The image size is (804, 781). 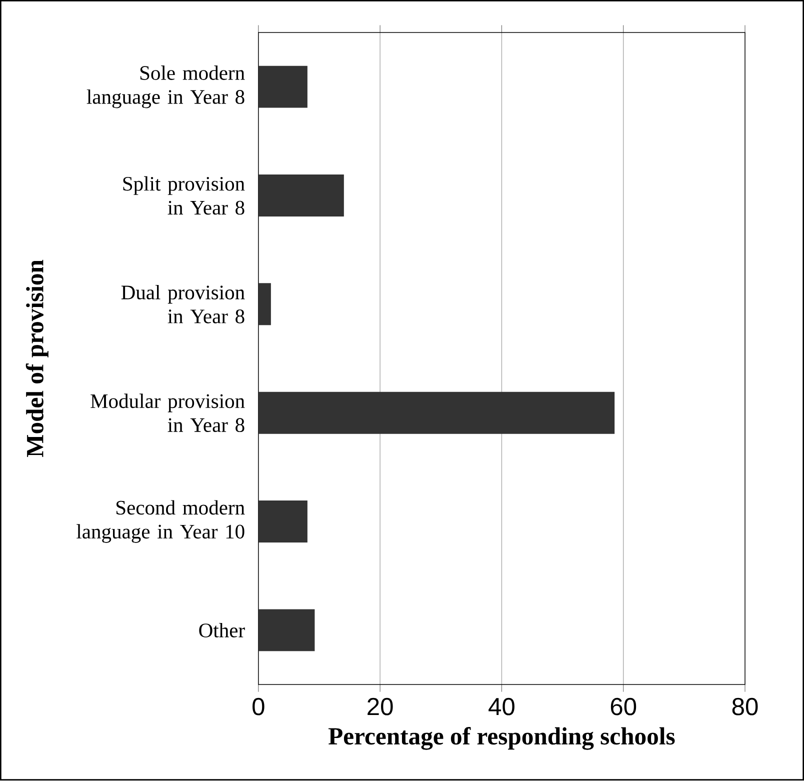 What do you see at coordinates (501, 707) in the screenshot?
I see `x-tick-label: 40` at bounding box center [501, 707].